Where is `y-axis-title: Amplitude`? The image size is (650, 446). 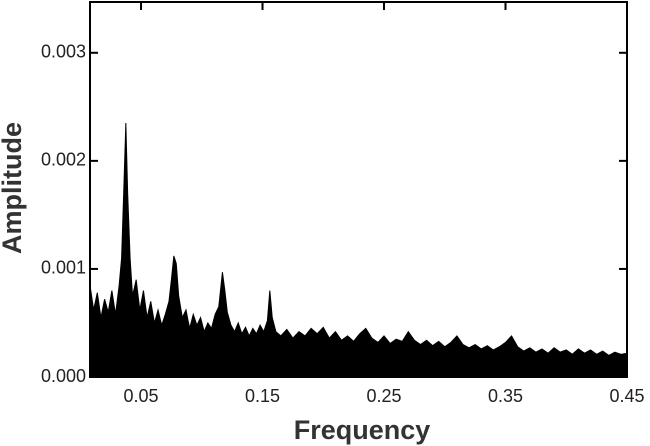
y-axis-title: Amplitude is located at coordinates (13, 188).